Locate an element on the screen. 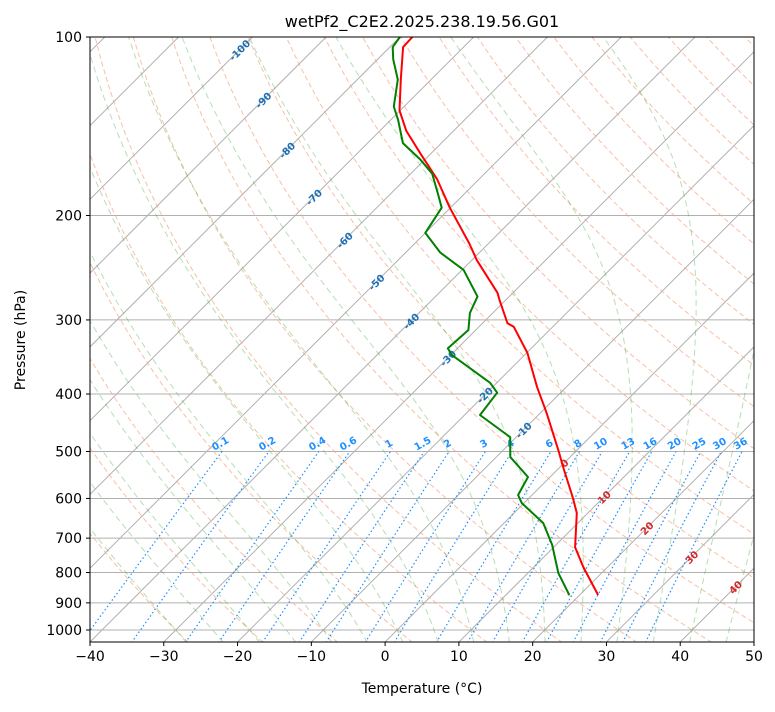  isotherm-label: 10 is located at coordinates (605, 498).